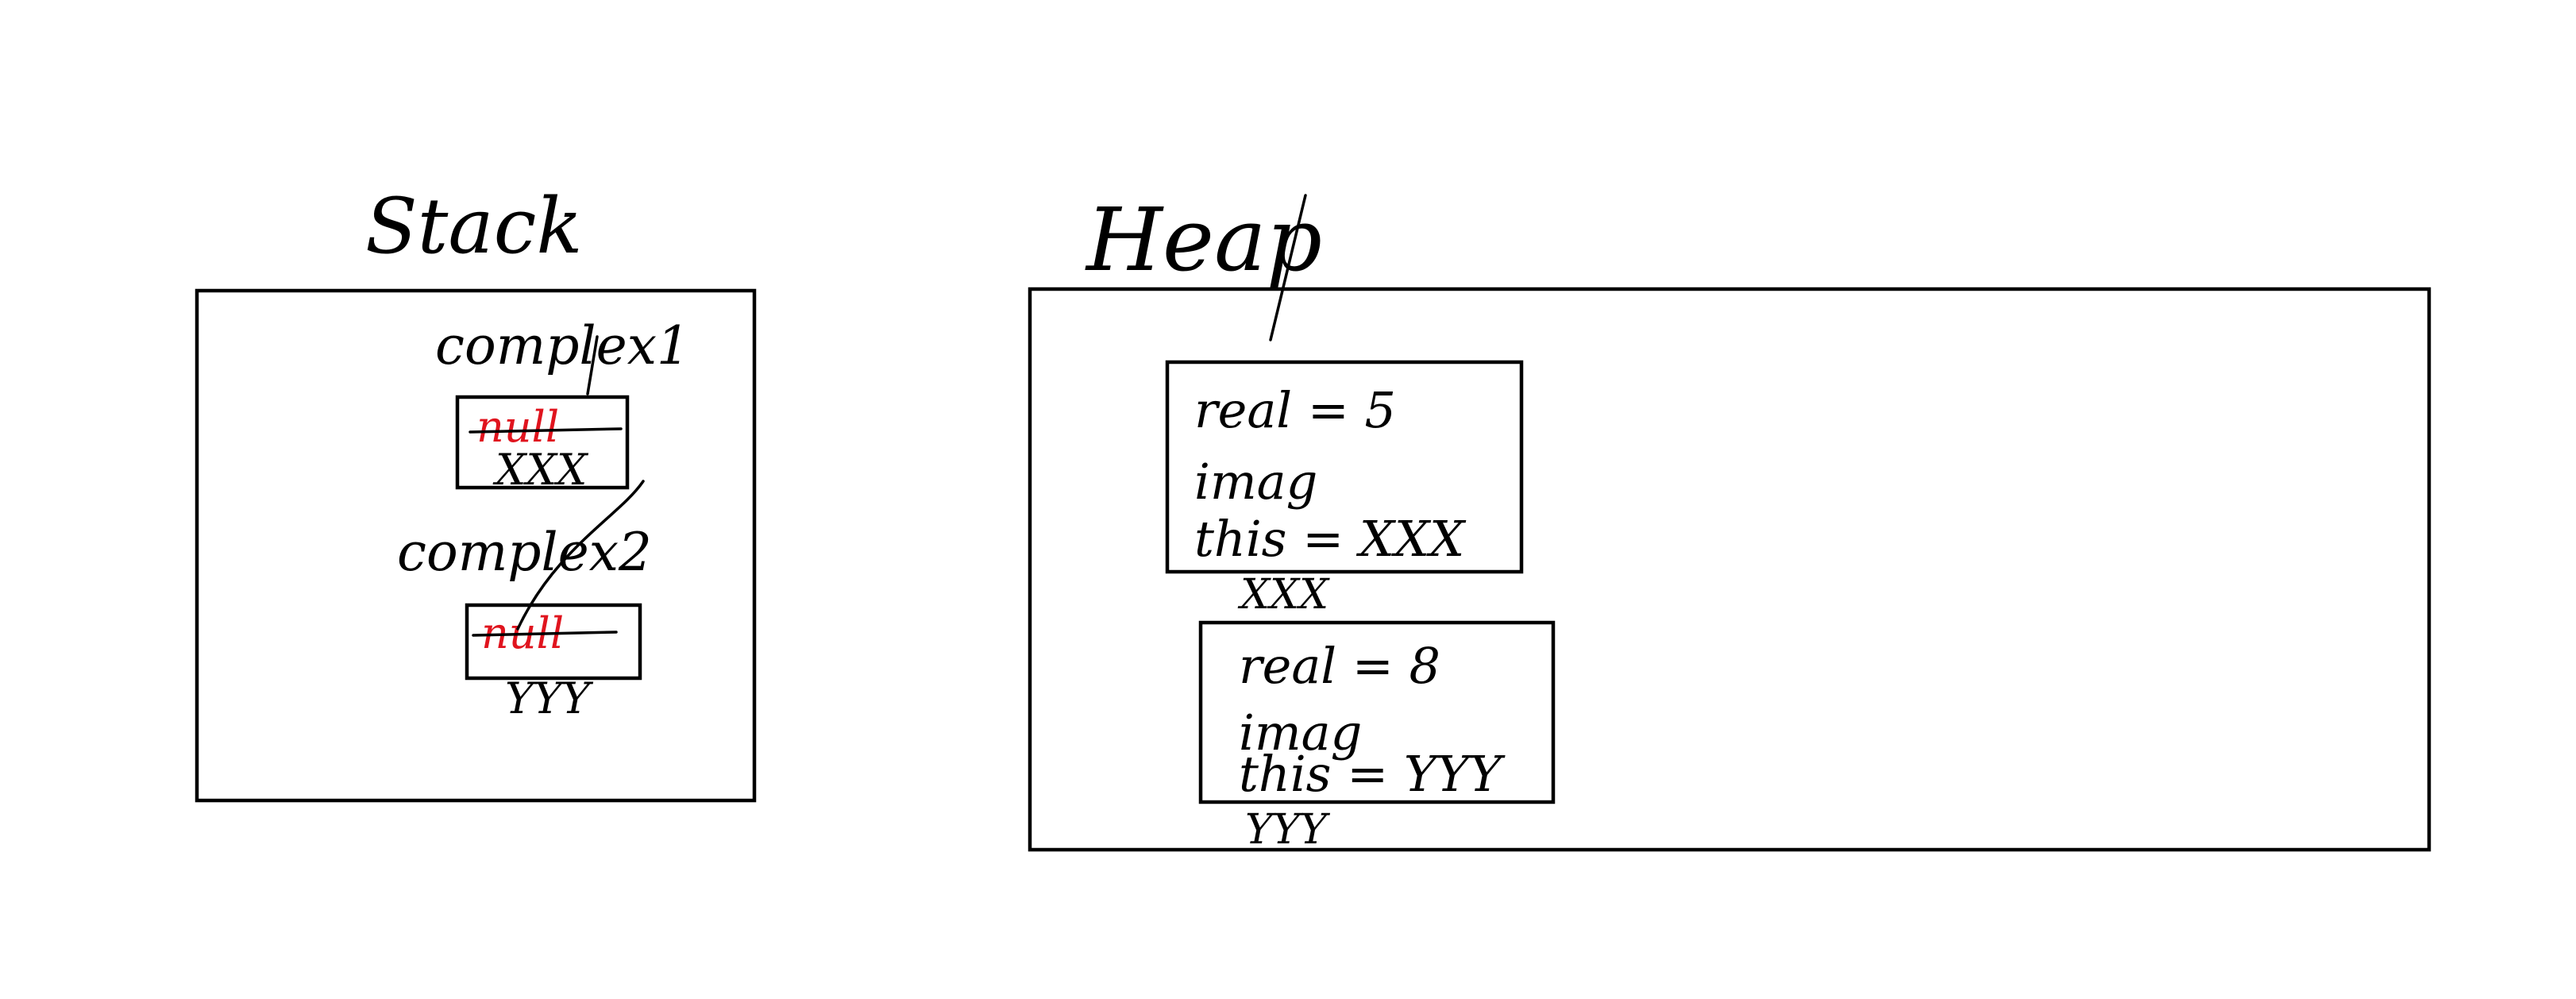  What do you see at coordinates (1295, 410) in the screenshot?
I see `heap-real-field: real = 5` at bounding box center [1295, 410].